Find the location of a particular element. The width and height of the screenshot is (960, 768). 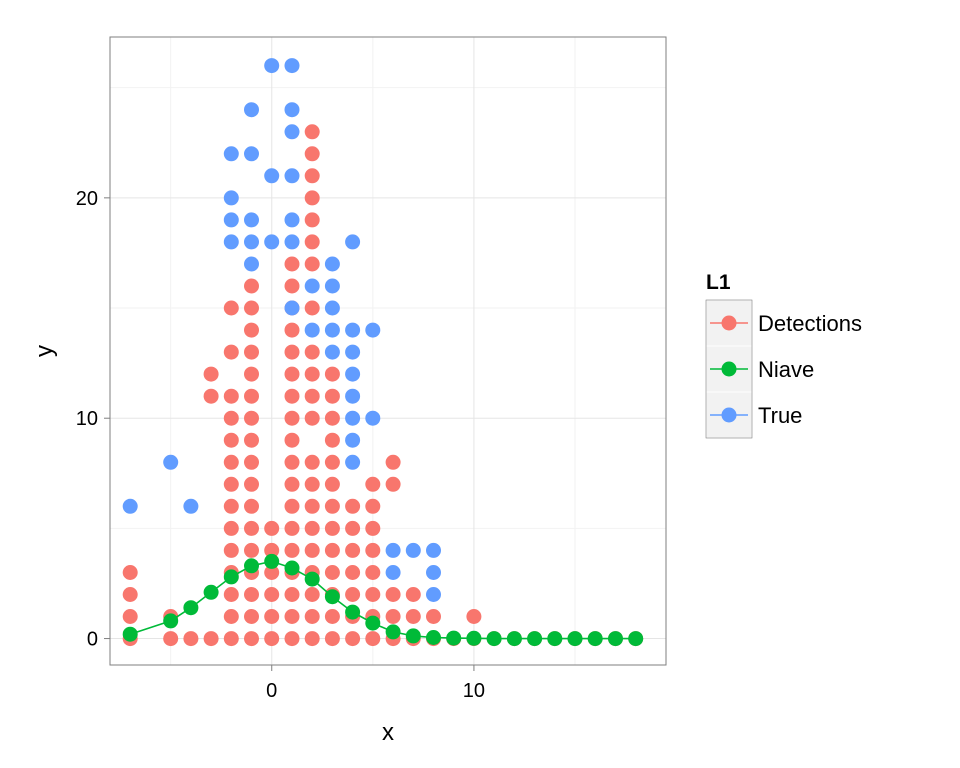

y-tick-label: 0 is located at coordinates (92, 640).